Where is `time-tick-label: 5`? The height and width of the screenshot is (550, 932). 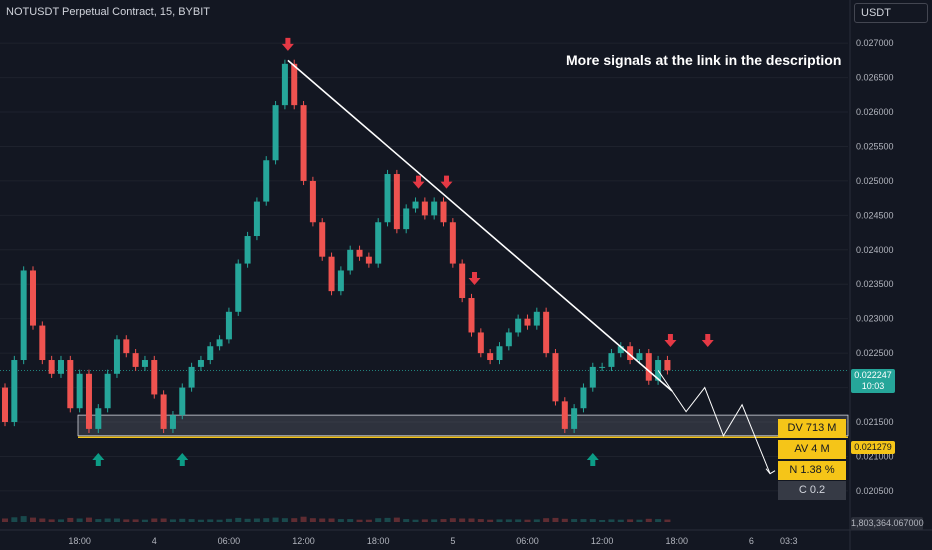
time-tick-label: 5 is located at coordinates (452, 541).